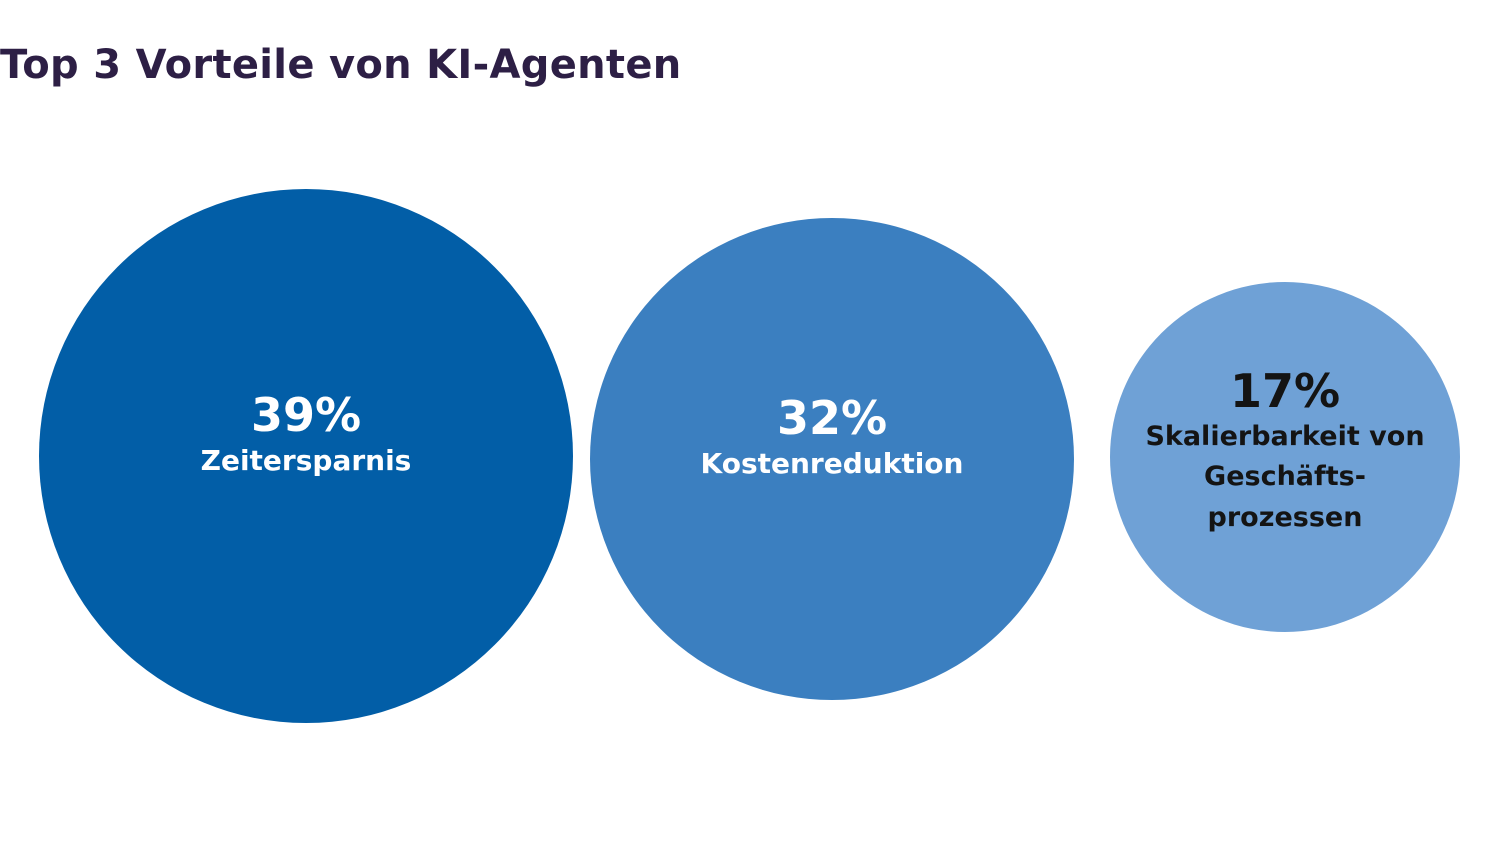  I want to click on chart-title: Top 3 Vorteile von KI-Agenten, so click(341, 65).